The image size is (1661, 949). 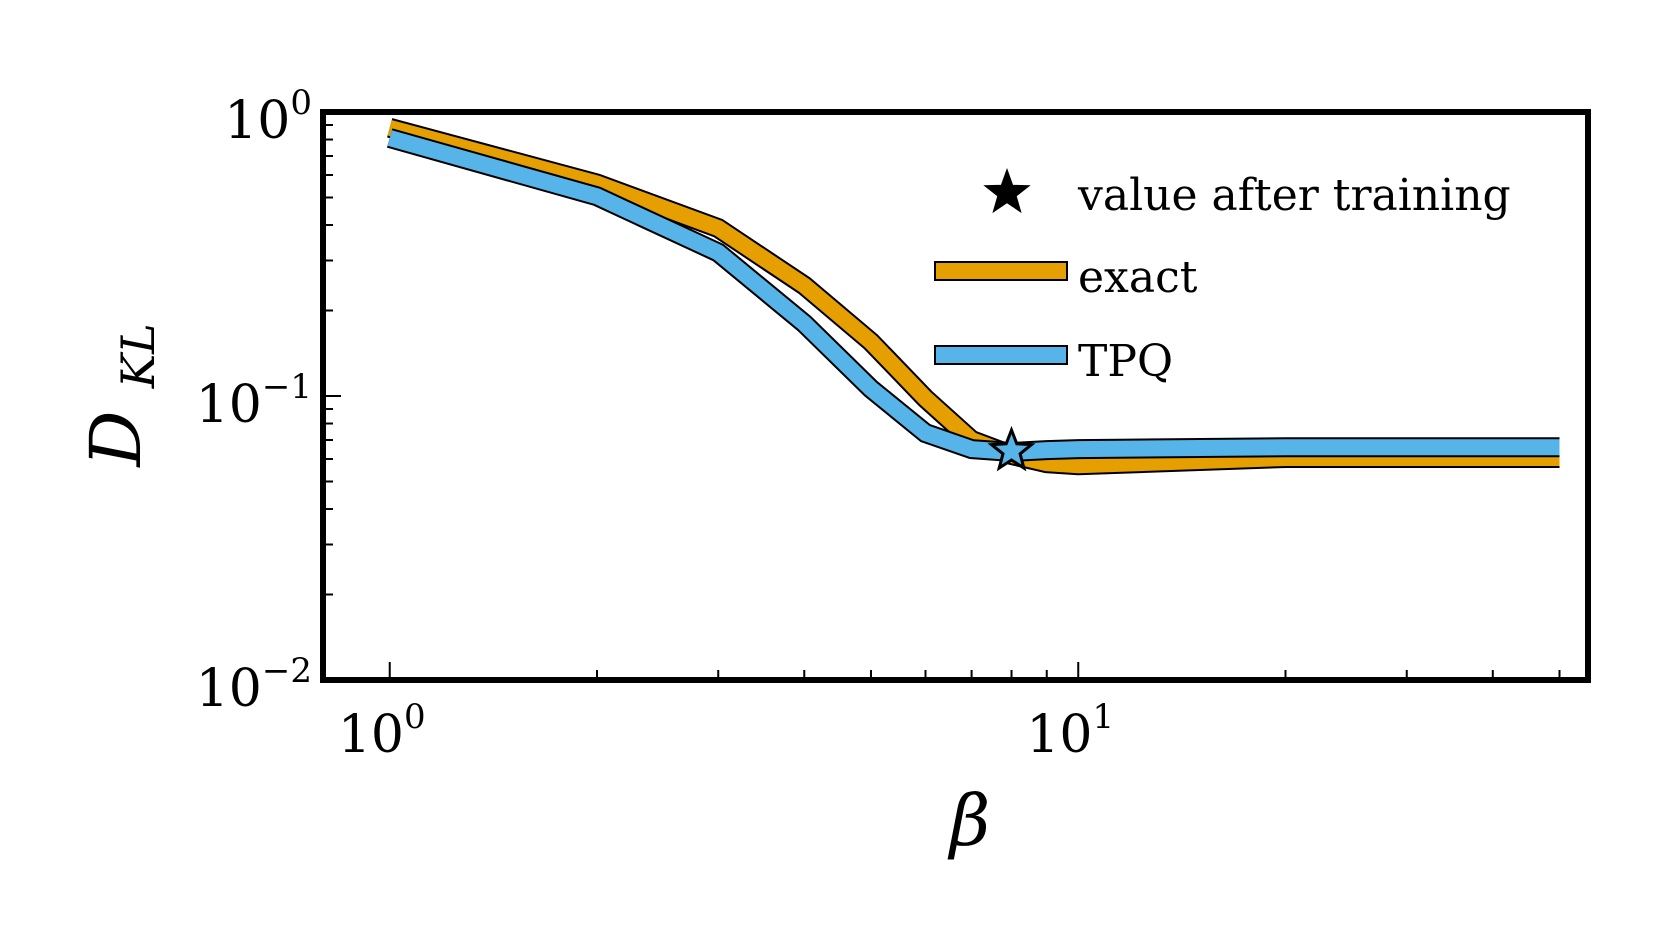 What do you see at coordinates (287, 387) in the screenshot?
I see `y-tick-label-exponent: −1` at bounding box center [287, 387].